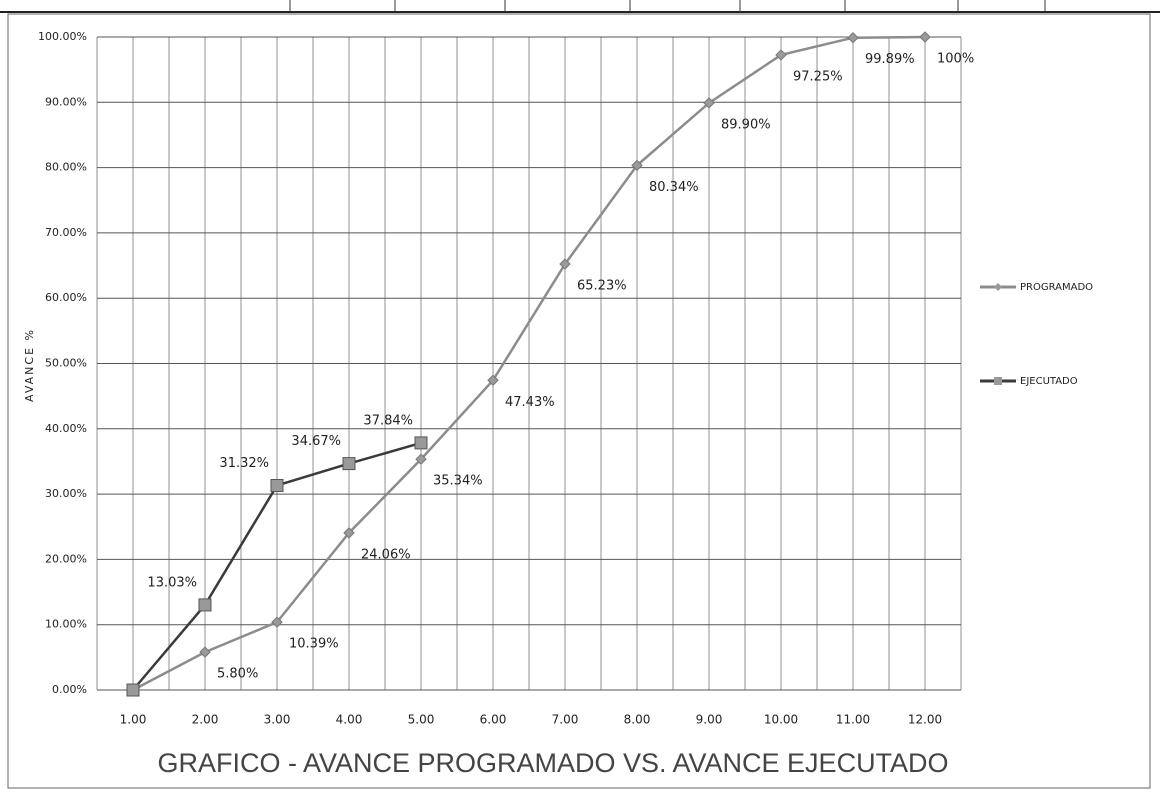 The height and width of the screenshot is (797, 1160). Describe the element at coordinates (890, 59) in the screenshot. I see `data-label: 99.89%` at that location.